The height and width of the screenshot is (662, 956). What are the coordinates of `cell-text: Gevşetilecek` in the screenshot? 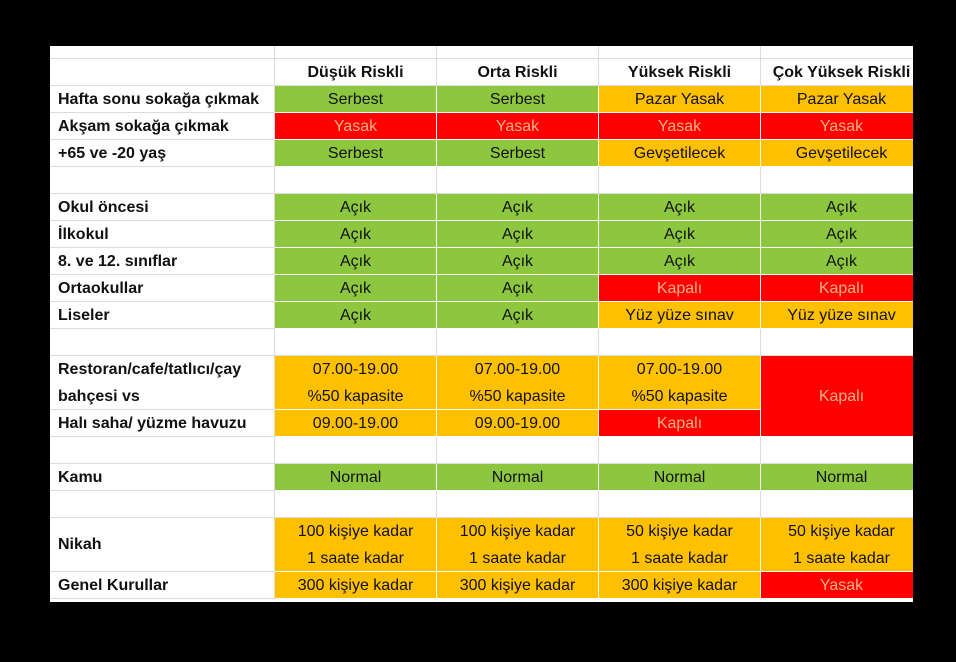 It's located at (679, 153).